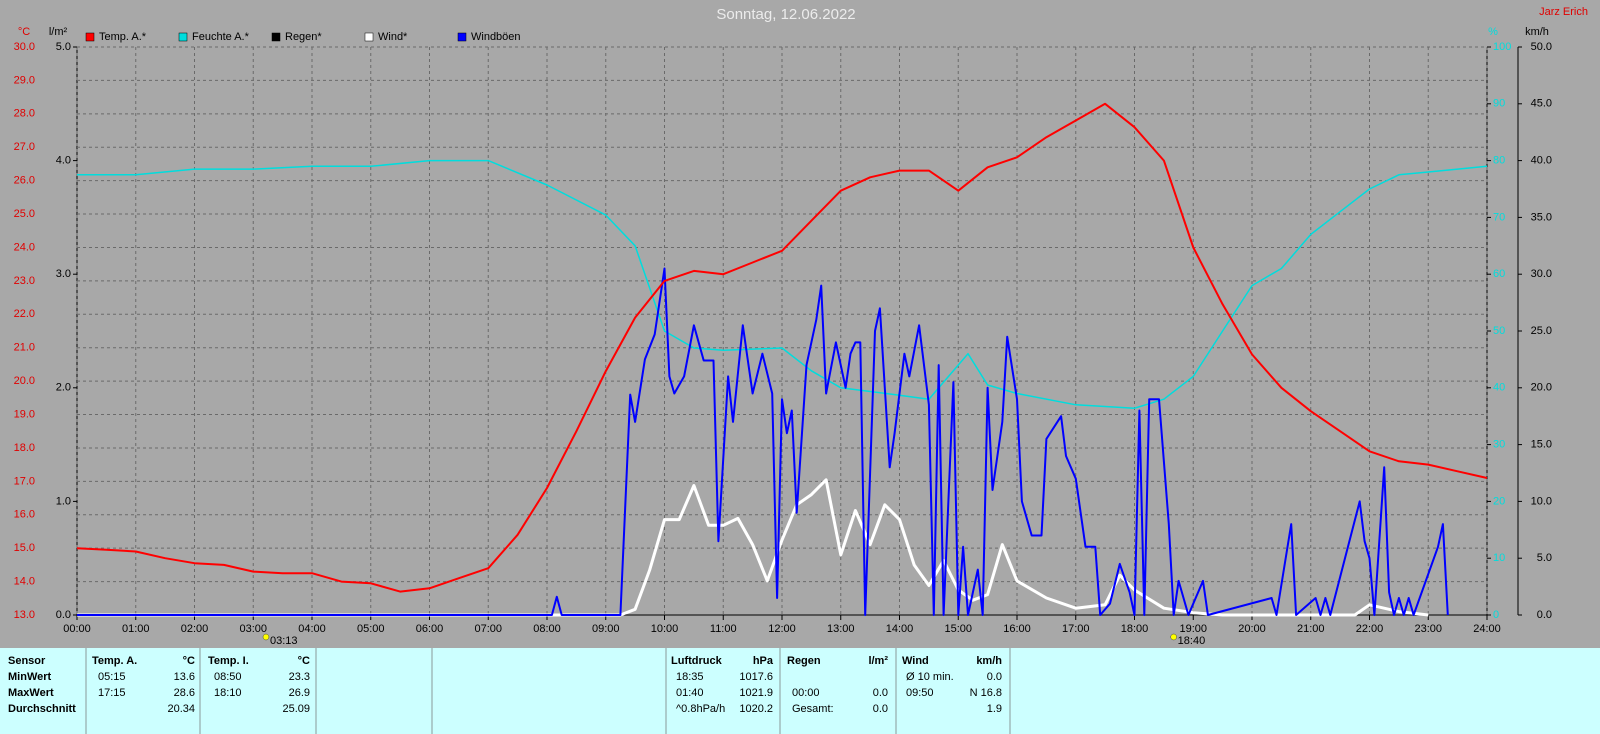  Describe the element at coordinates (1487, 629) in the screenshot. I see `x-tick-label: 24:00` at that location.